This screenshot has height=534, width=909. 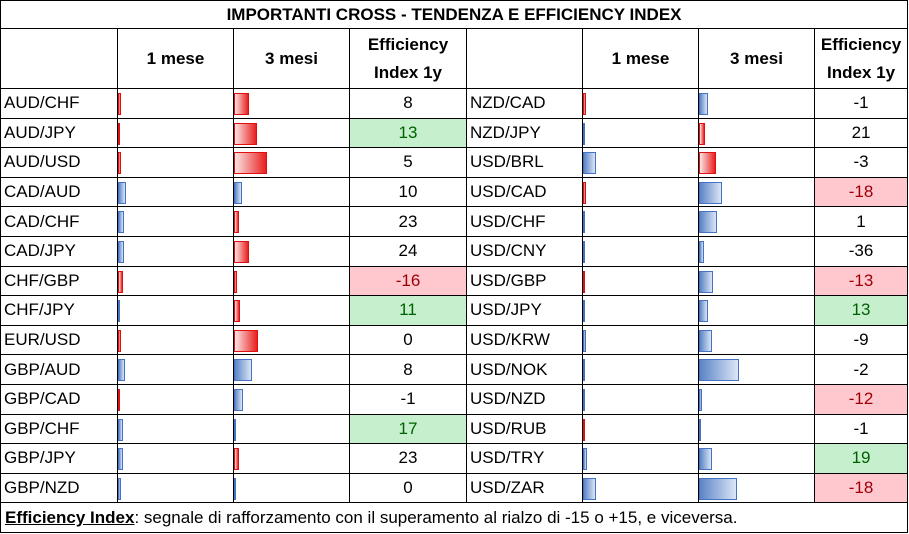 What do you see at coordinates (454, 103) in the screenshot?
I see `table-row: AUD/CHF 8 NZD/CAD -1` at bounding box center [454, 103].